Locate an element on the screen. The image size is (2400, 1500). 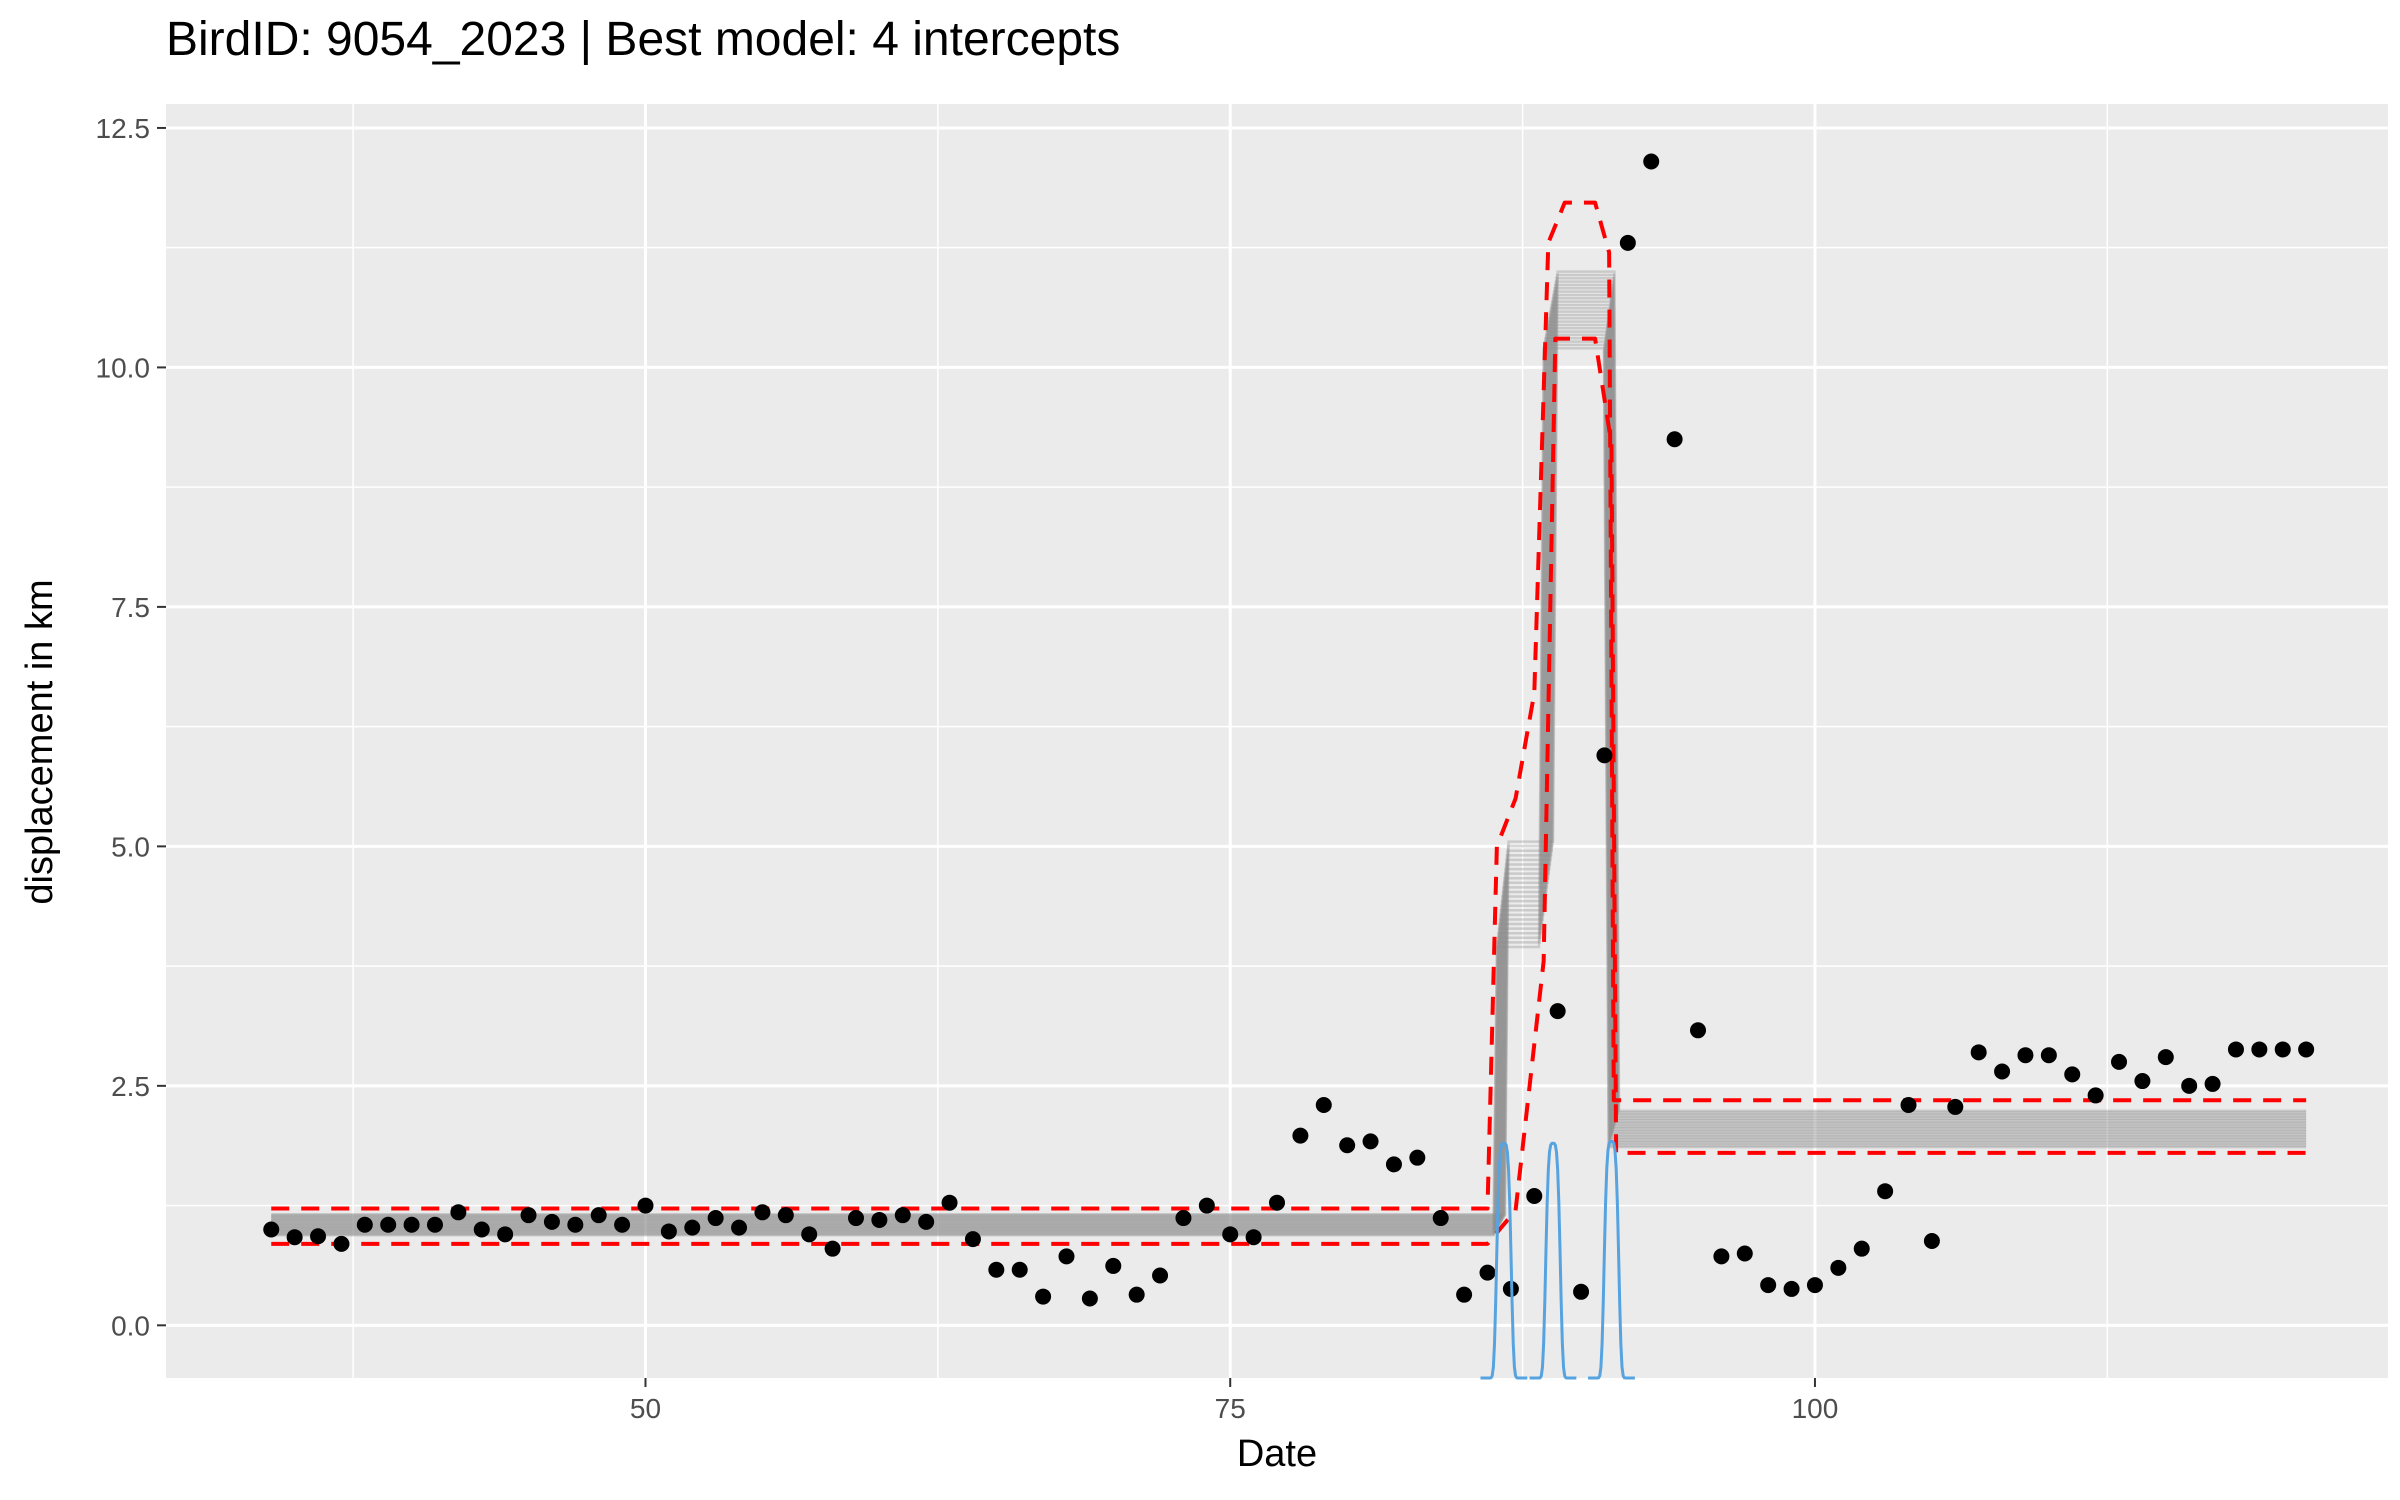
y-tick-label: 12.5 is located at coordinates (123, 128).